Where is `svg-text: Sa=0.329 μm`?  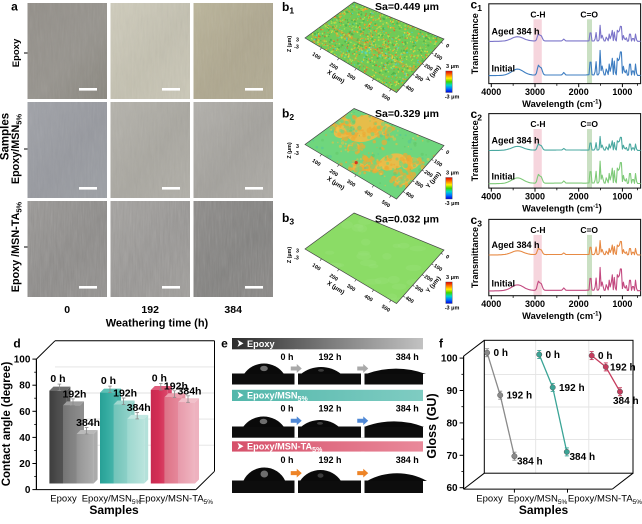
svg-text: Sa=0.329 μm is located at coordinates (407, 114).